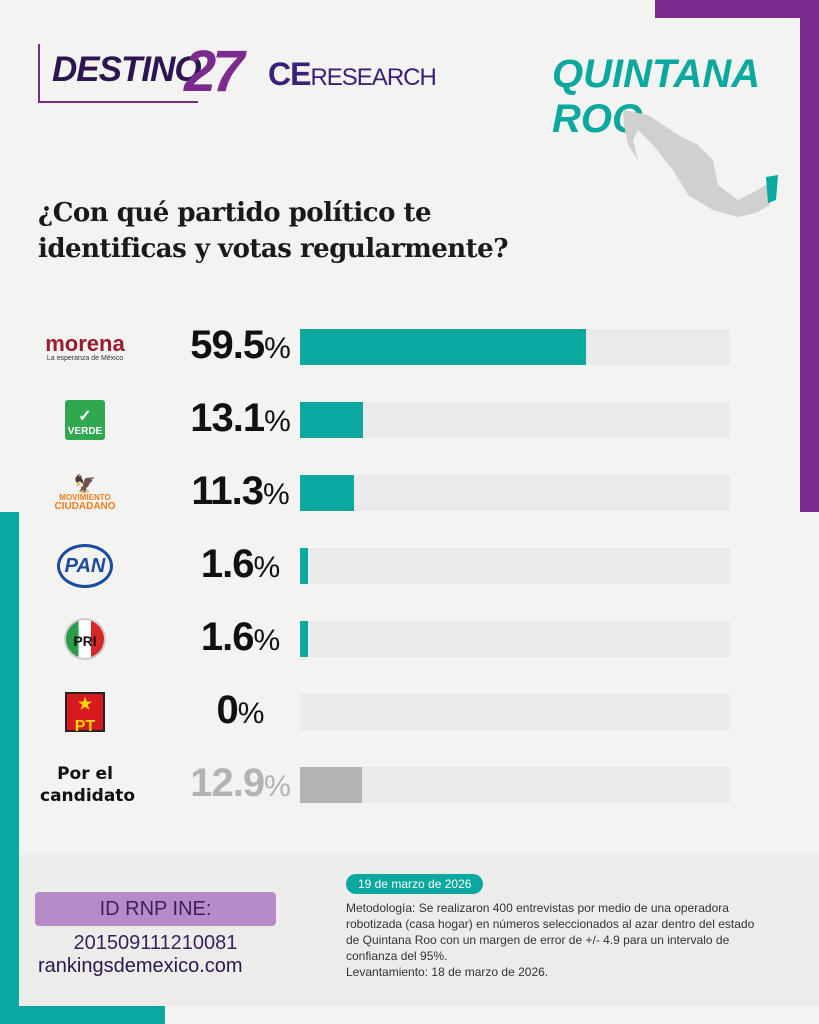 Image resolution: width=819 pixels, height=1024 pixels. I want to click on mc-label2: CIUDADANO, so click(85, 506).